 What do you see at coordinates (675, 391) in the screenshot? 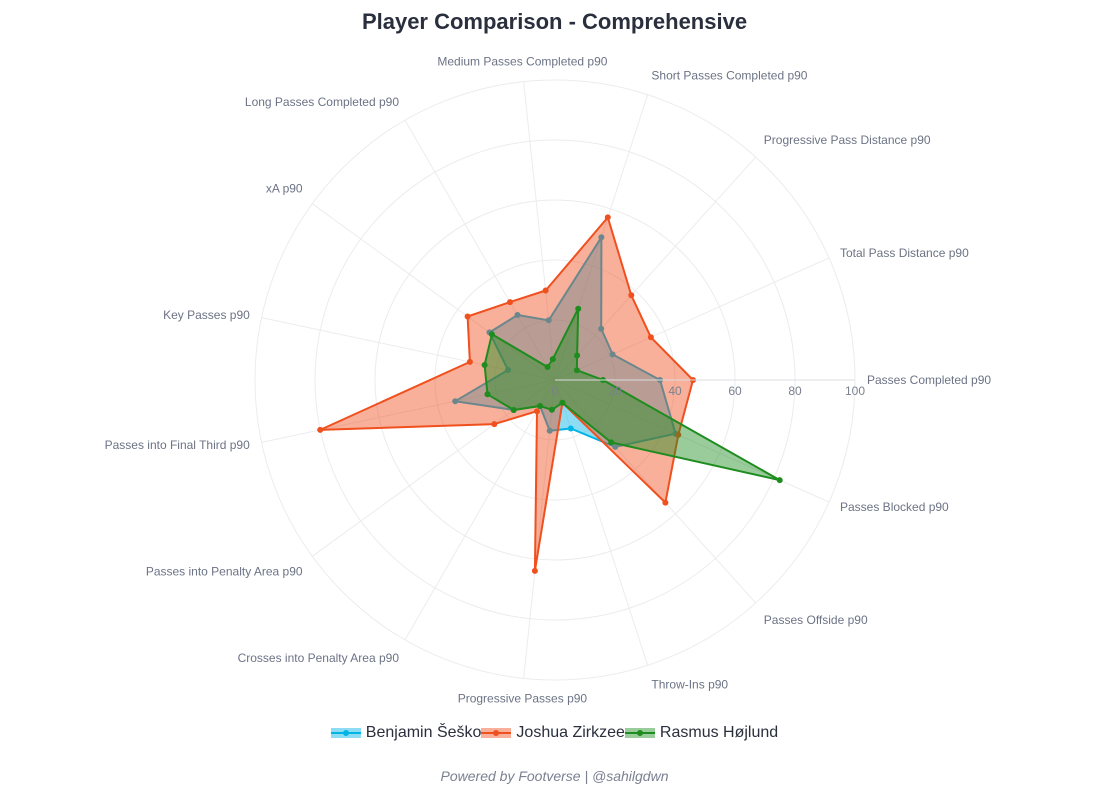
I see `radial-tick-label: 40` at bounding box center [675, 391].